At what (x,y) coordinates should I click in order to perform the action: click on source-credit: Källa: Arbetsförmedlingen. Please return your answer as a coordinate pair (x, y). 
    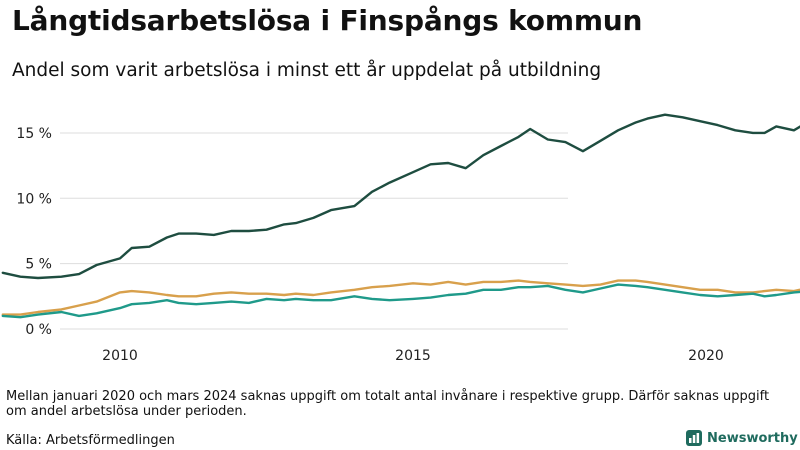
    Looking at the image, I should click on (90, 440).